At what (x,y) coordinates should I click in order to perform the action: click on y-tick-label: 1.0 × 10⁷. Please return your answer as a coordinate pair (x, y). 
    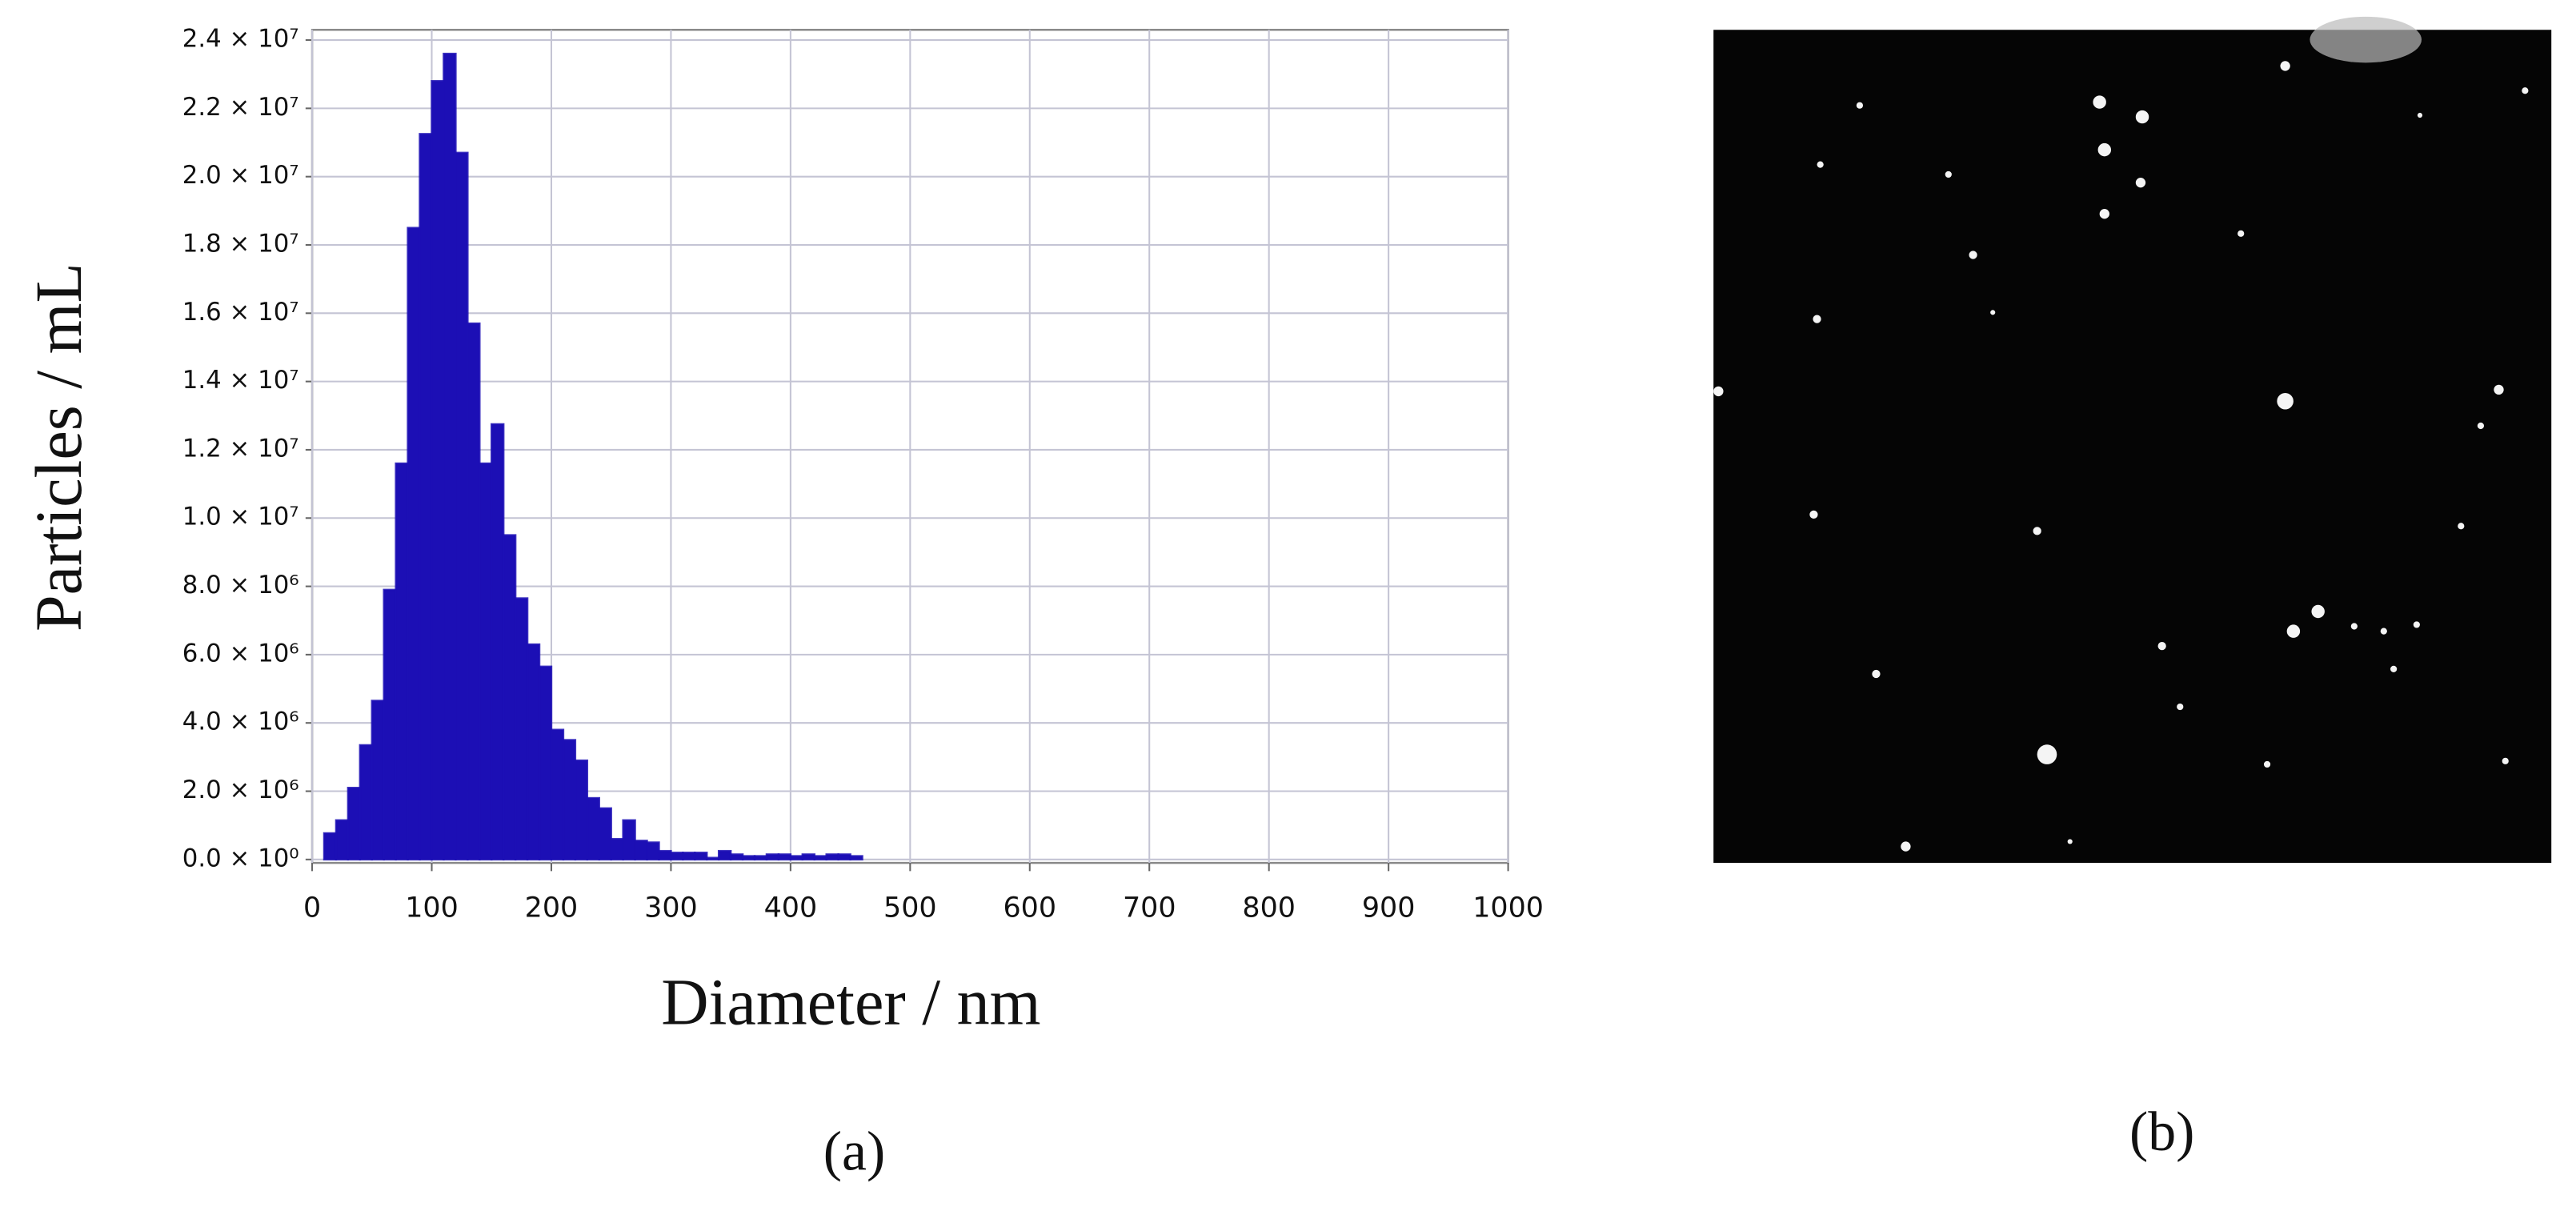
    Looking at the image, I should click on (240, 517).